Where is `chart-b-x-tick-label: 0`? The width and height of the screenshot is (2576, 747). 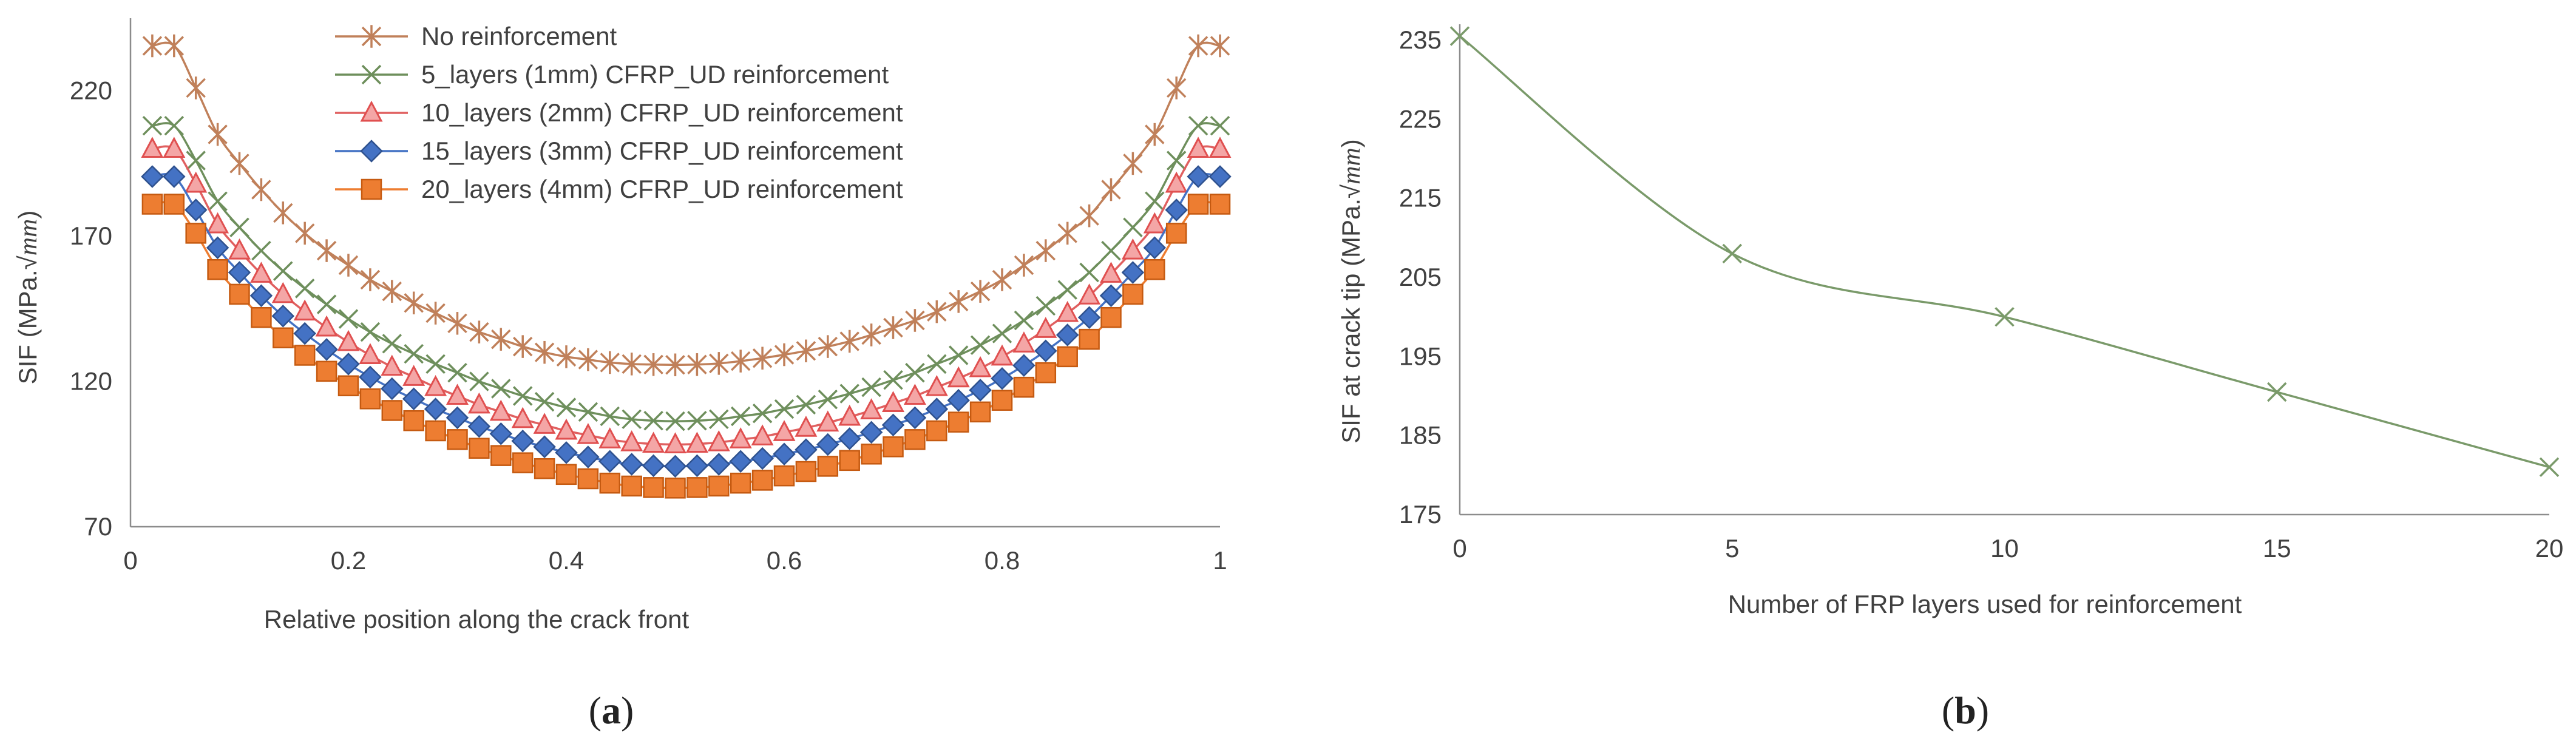
chart-b-x-tick-label: 0 is located at coordinates (1459, 548).